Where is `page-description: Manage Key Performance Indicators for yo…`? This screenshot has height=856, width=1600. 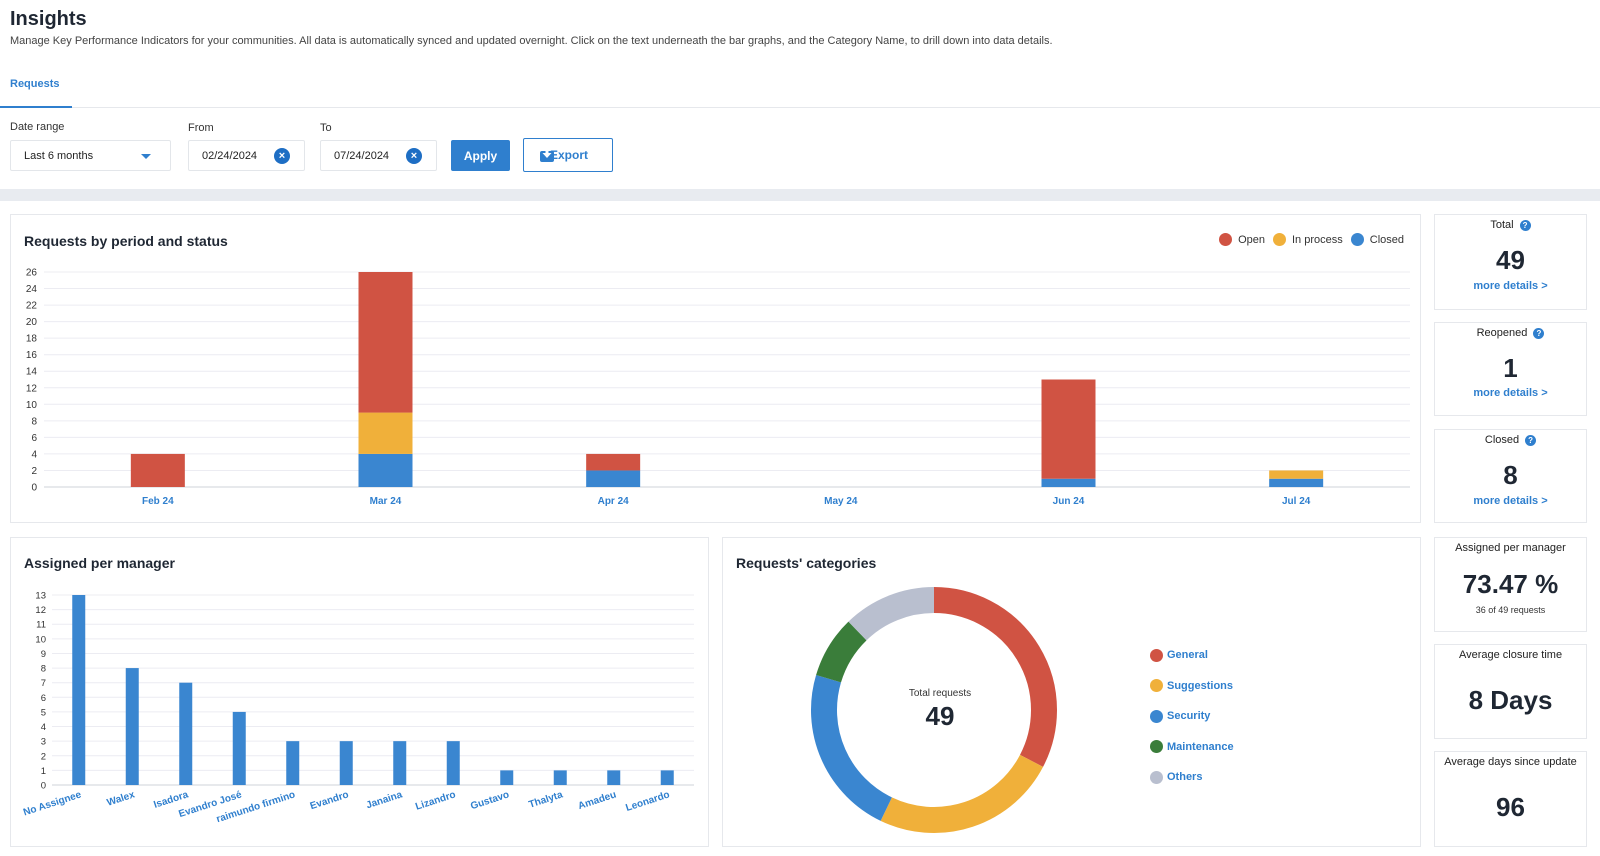
page-description: Manage Key Performance Indicators for yo… is located at coordinates (531, 41).